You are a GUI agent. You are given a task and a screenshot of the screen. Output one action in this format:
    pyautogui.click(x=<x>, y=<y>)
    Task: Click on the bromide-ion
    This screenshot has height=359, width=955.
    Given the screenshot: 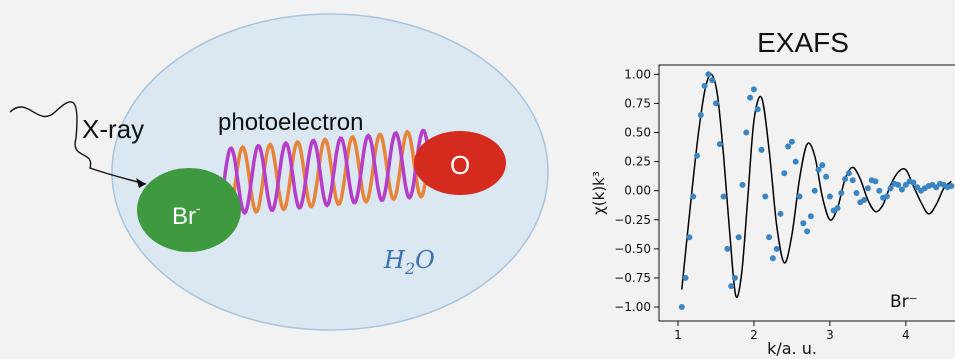 What is the action you would take?
    pyautogui.click(x=189, y=210)
    